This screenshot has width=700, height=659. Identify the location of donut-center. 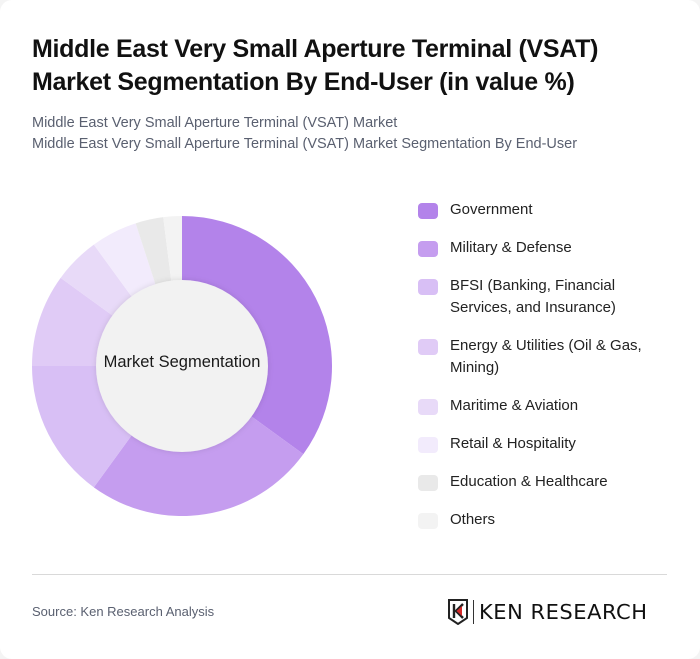
(182, 366).